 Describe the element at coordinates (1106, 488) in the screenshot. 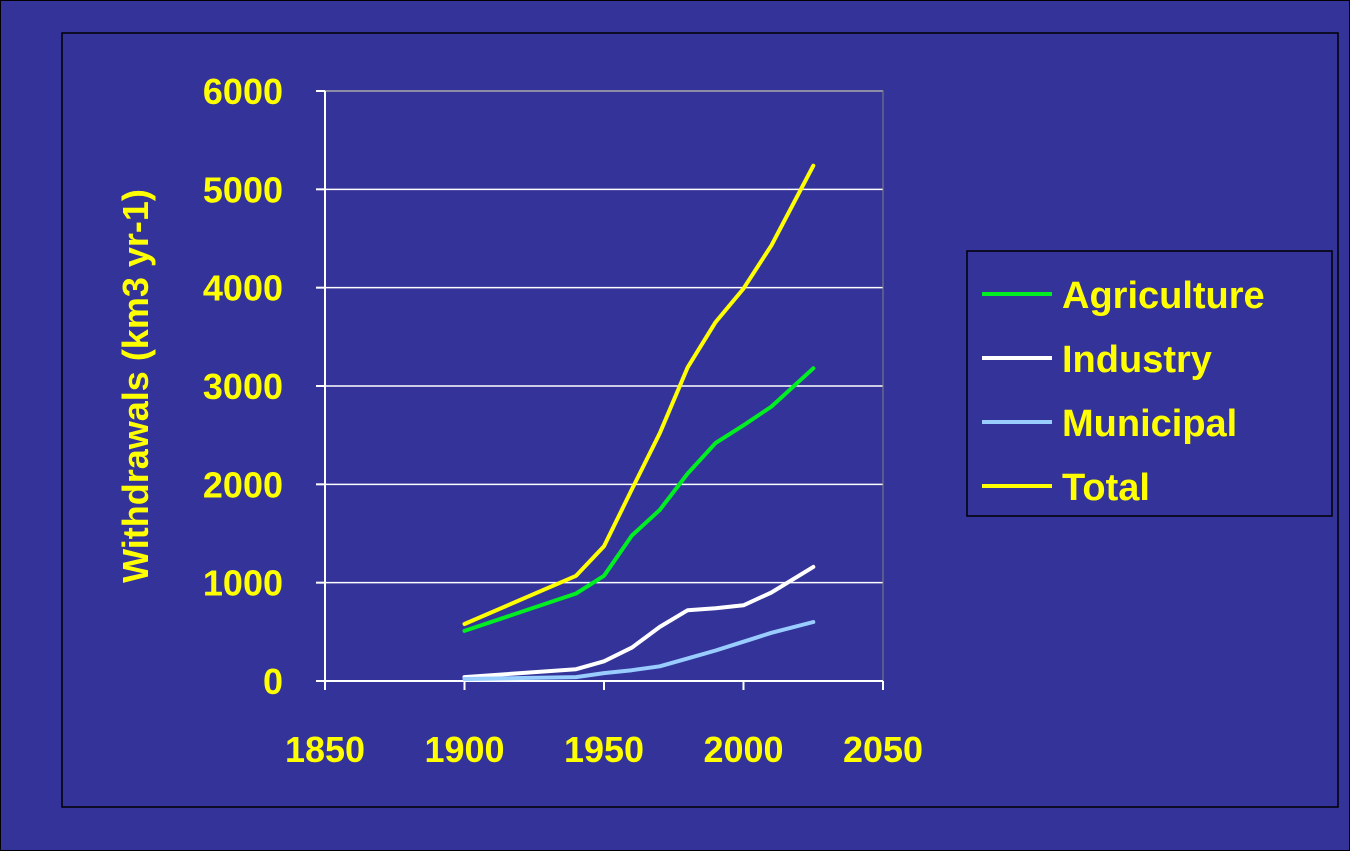

I see `legend-label-total: Total` at that location.